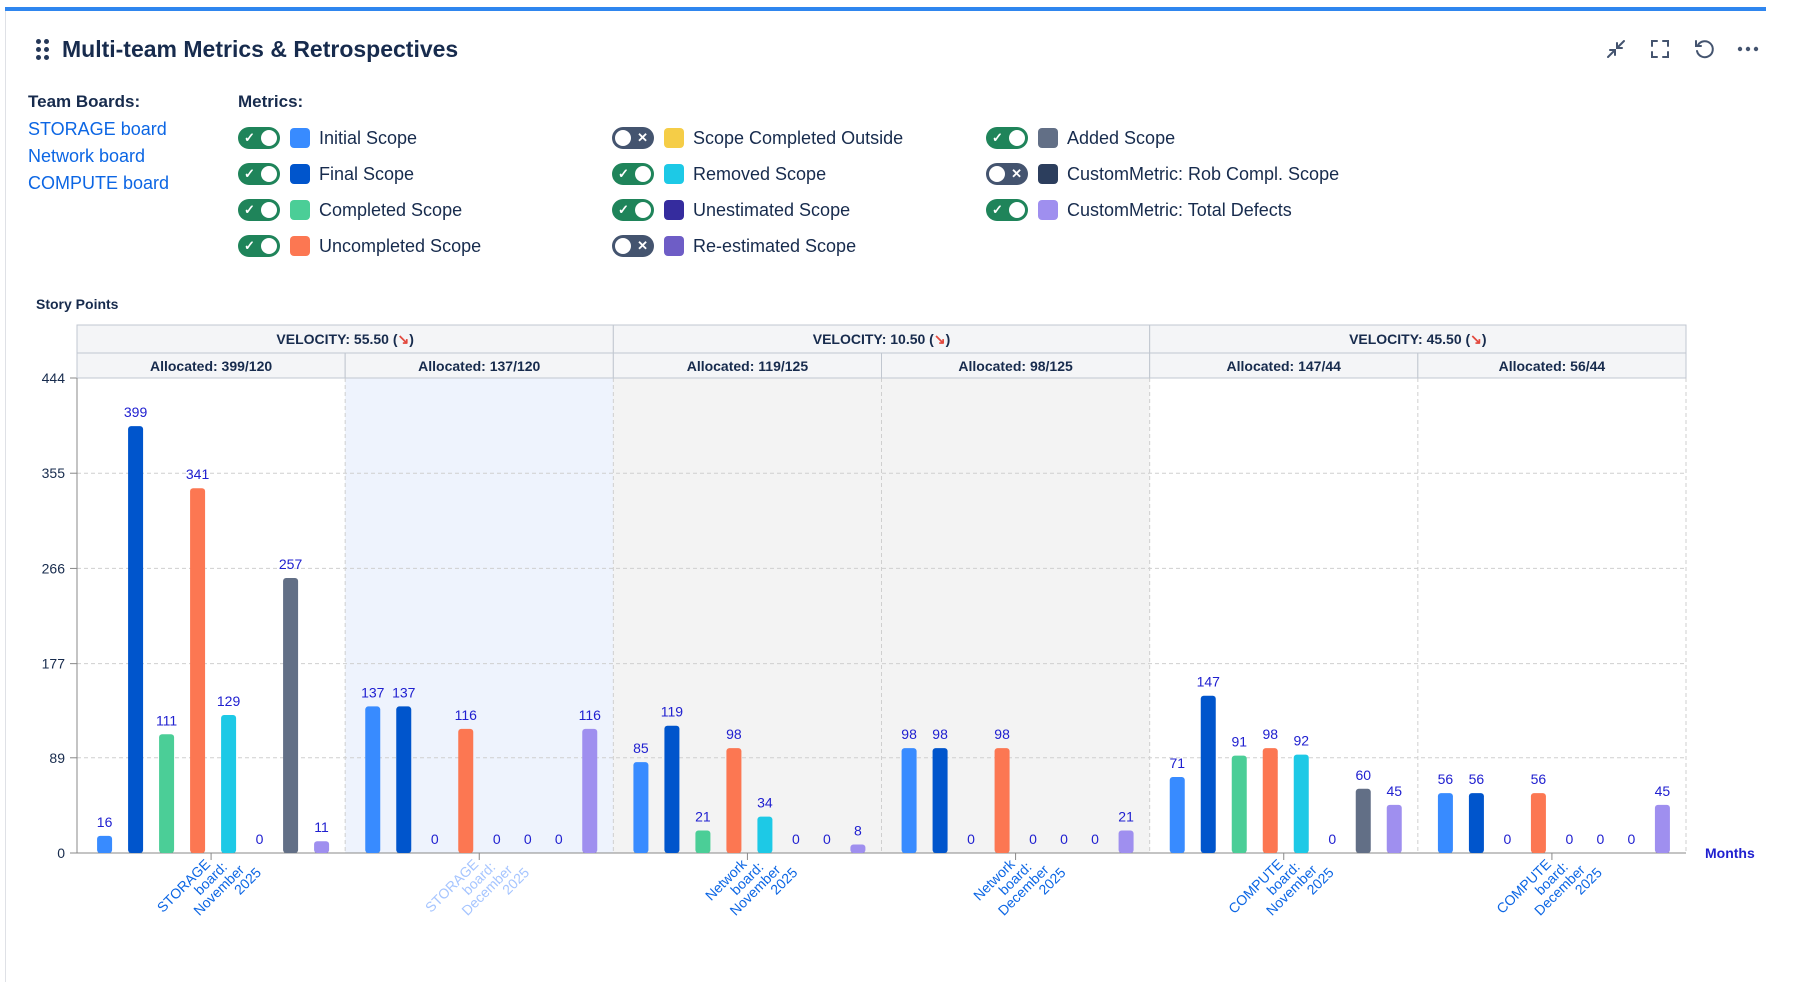 The image size is (1801, 982). Describe the element at coordinates (633, 210) in the screenshot. I see `toggle-unestimated-scope: ✓` at that location.